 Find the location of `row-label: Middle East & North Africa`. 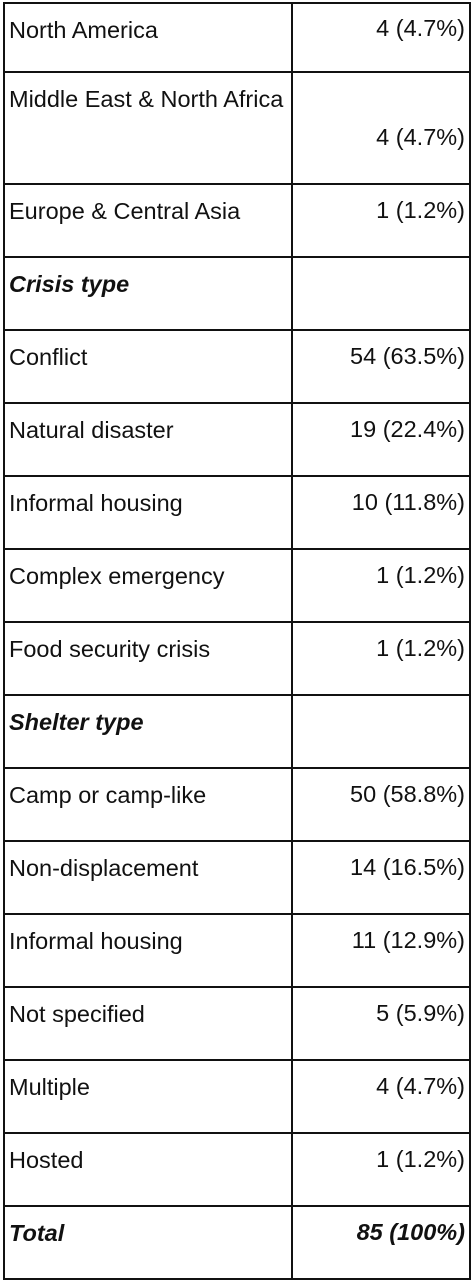

row-label: Middle East & North Africa is located at coordinates (148, 128).